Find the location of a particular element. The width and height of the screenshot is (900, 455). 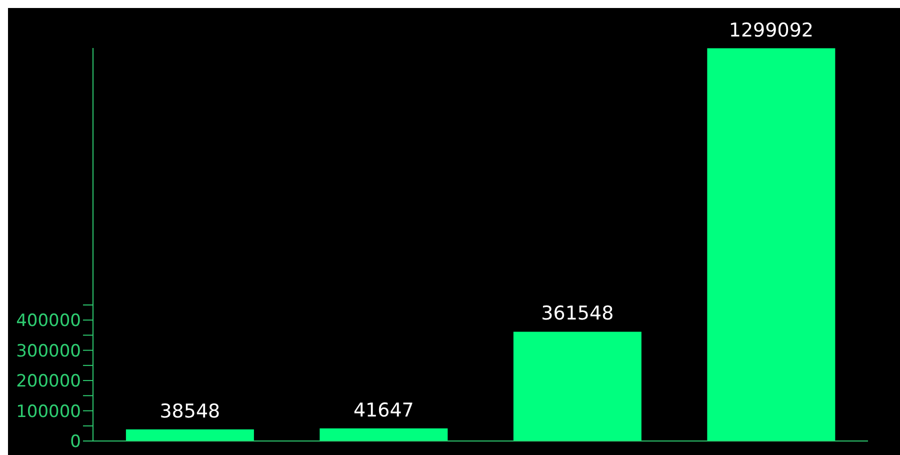

y-tick-label: 100000 is located at coordinates (48, 412).